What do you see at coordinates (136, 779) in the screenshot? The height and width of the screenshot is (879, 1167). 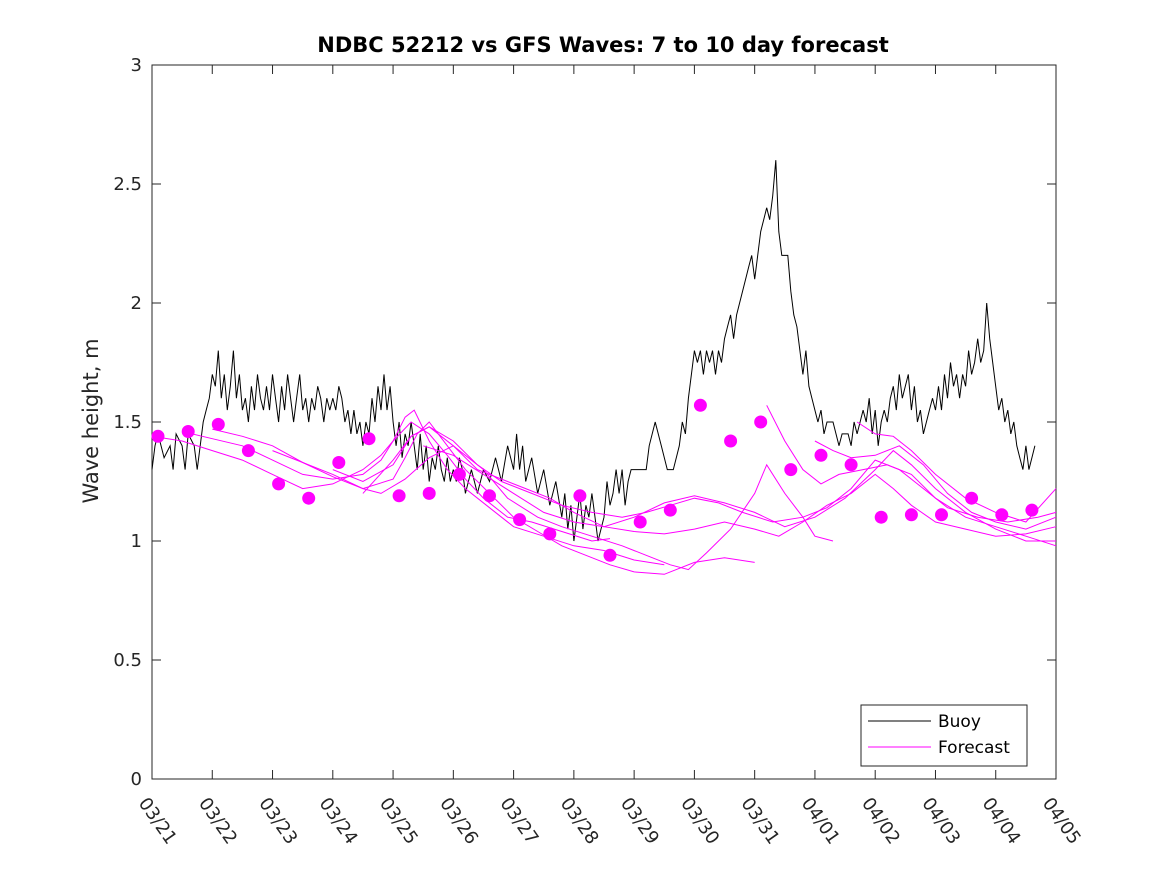 I see `y-tick-label: 0` at bounding box center [136, 779].